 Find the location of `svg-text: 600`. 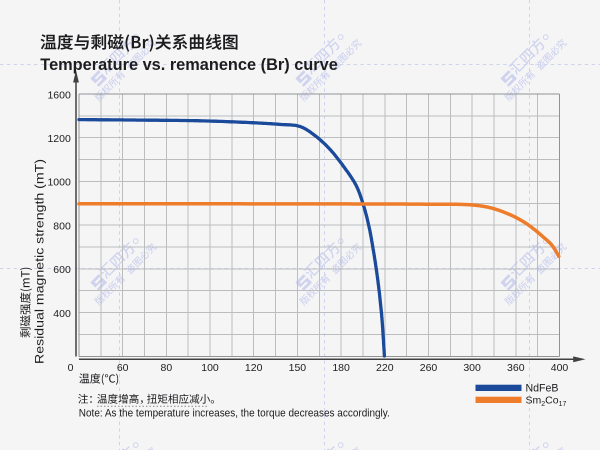

svg-text: 600 is located at coordinates (62, 270).